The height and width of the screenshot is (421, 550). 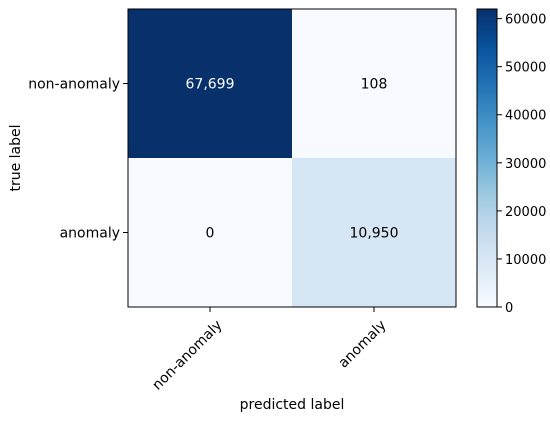 I want to click on cell-value-label: 67,699, so click(x=210, y=85).